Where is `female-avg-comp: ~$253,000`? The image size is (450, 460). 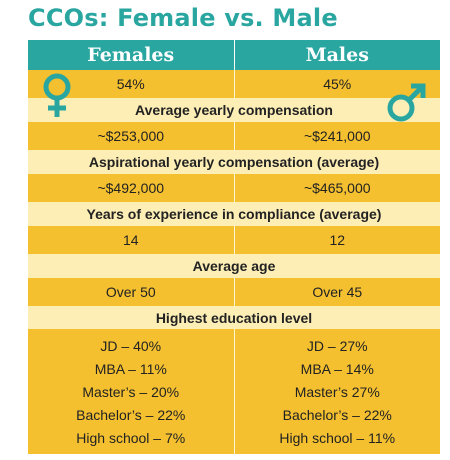 female-avg-comp: ~$253,000 is located at coordinates (131, 136).